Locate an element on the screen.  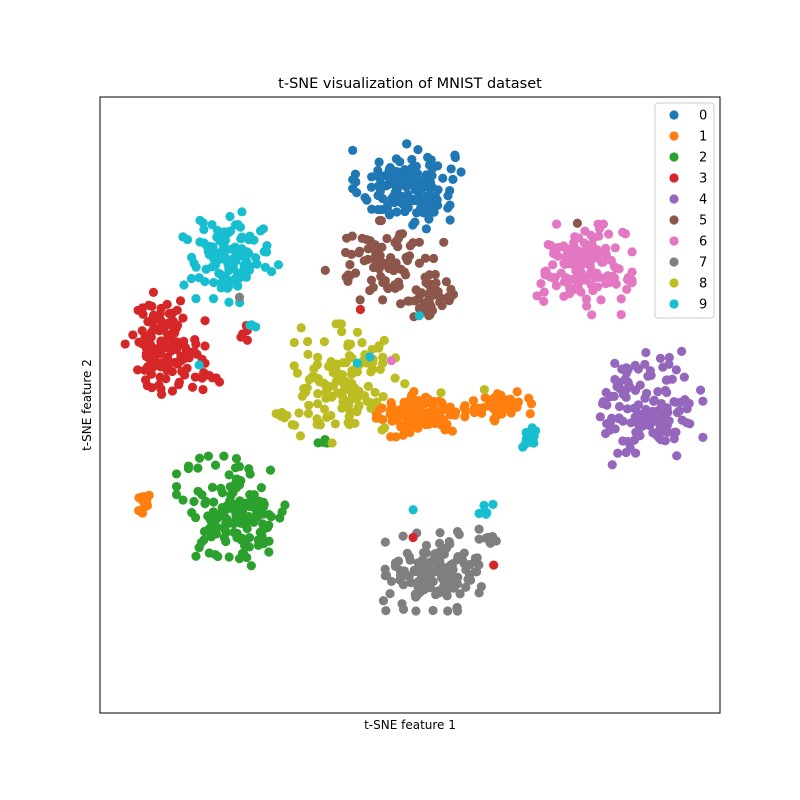
y-axis-label: t-SNE feature 2 is located at coordinates (87, 405).